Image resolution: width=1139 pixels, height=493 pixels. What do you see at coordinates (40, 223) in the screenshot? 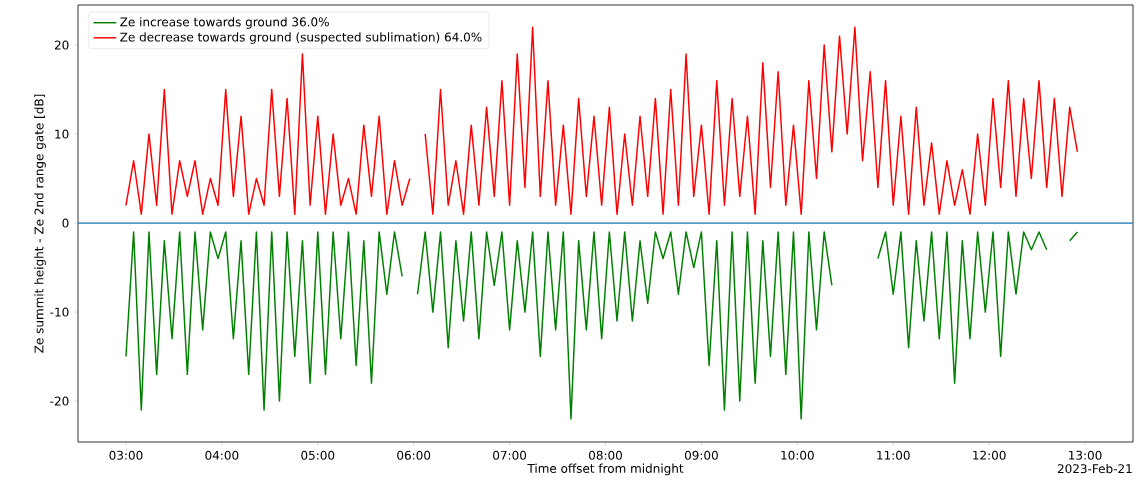
I see `y-axis-title: Ze summit height - Ze 2nd range gate [dB]` at bounding box center [40, 223].